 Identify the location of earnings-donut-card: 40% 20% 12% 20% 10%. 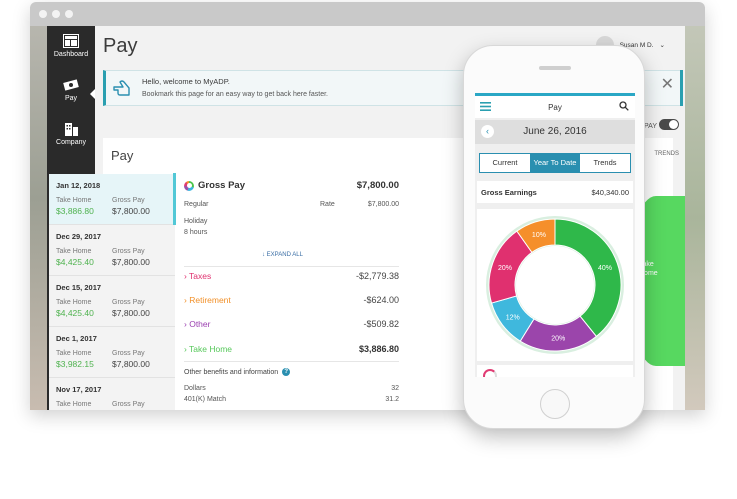
(555, 285).